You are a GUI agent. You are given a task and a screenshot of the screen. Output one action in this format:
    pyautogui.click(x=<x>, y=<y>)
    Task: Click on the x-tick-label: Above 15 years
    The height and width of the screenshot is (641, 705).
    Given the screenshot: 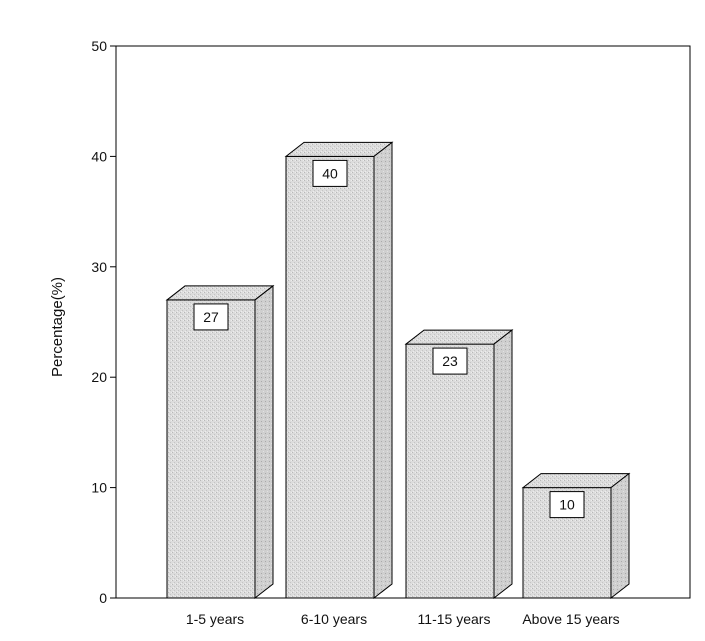 What is the action you would take?
    pyautogui.click(x=570, y=619)
    